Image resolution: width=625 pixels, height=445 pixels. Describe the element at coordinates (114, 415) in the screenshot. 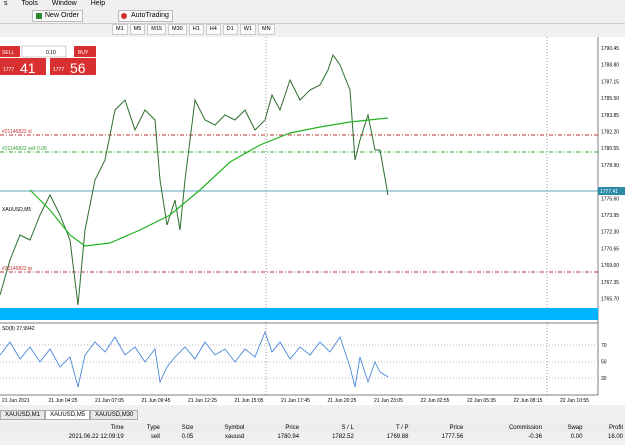

I see `chart-tab: XAUUSD,M30` at that location.